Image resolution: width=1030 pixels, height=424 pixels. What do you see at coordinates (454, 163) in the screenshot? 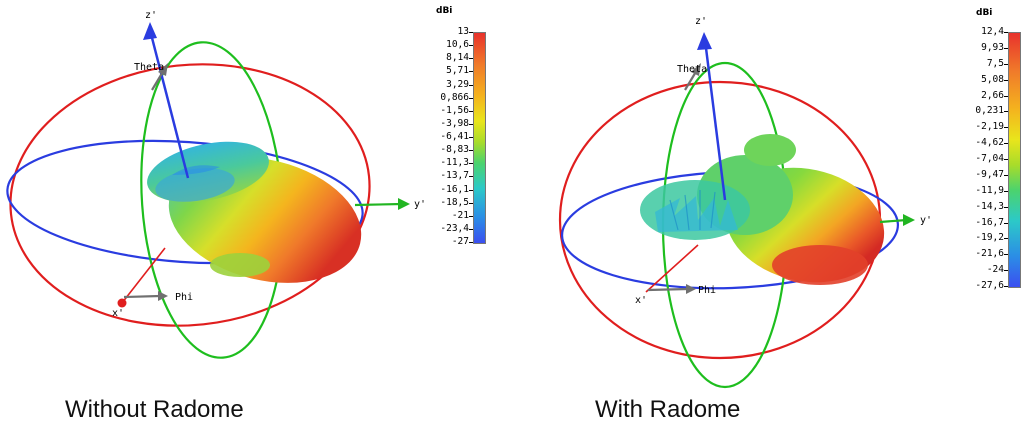
I see `scale-tick-label: -11,3` at bounding box center [454, 163].